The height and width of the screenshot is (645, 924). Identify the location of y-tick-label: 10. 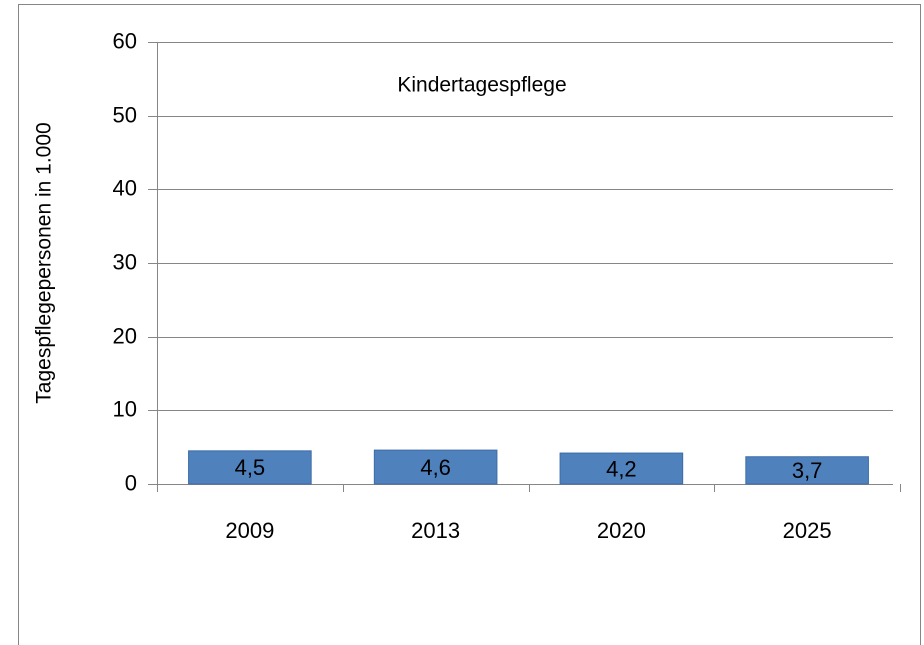
(125, 408).